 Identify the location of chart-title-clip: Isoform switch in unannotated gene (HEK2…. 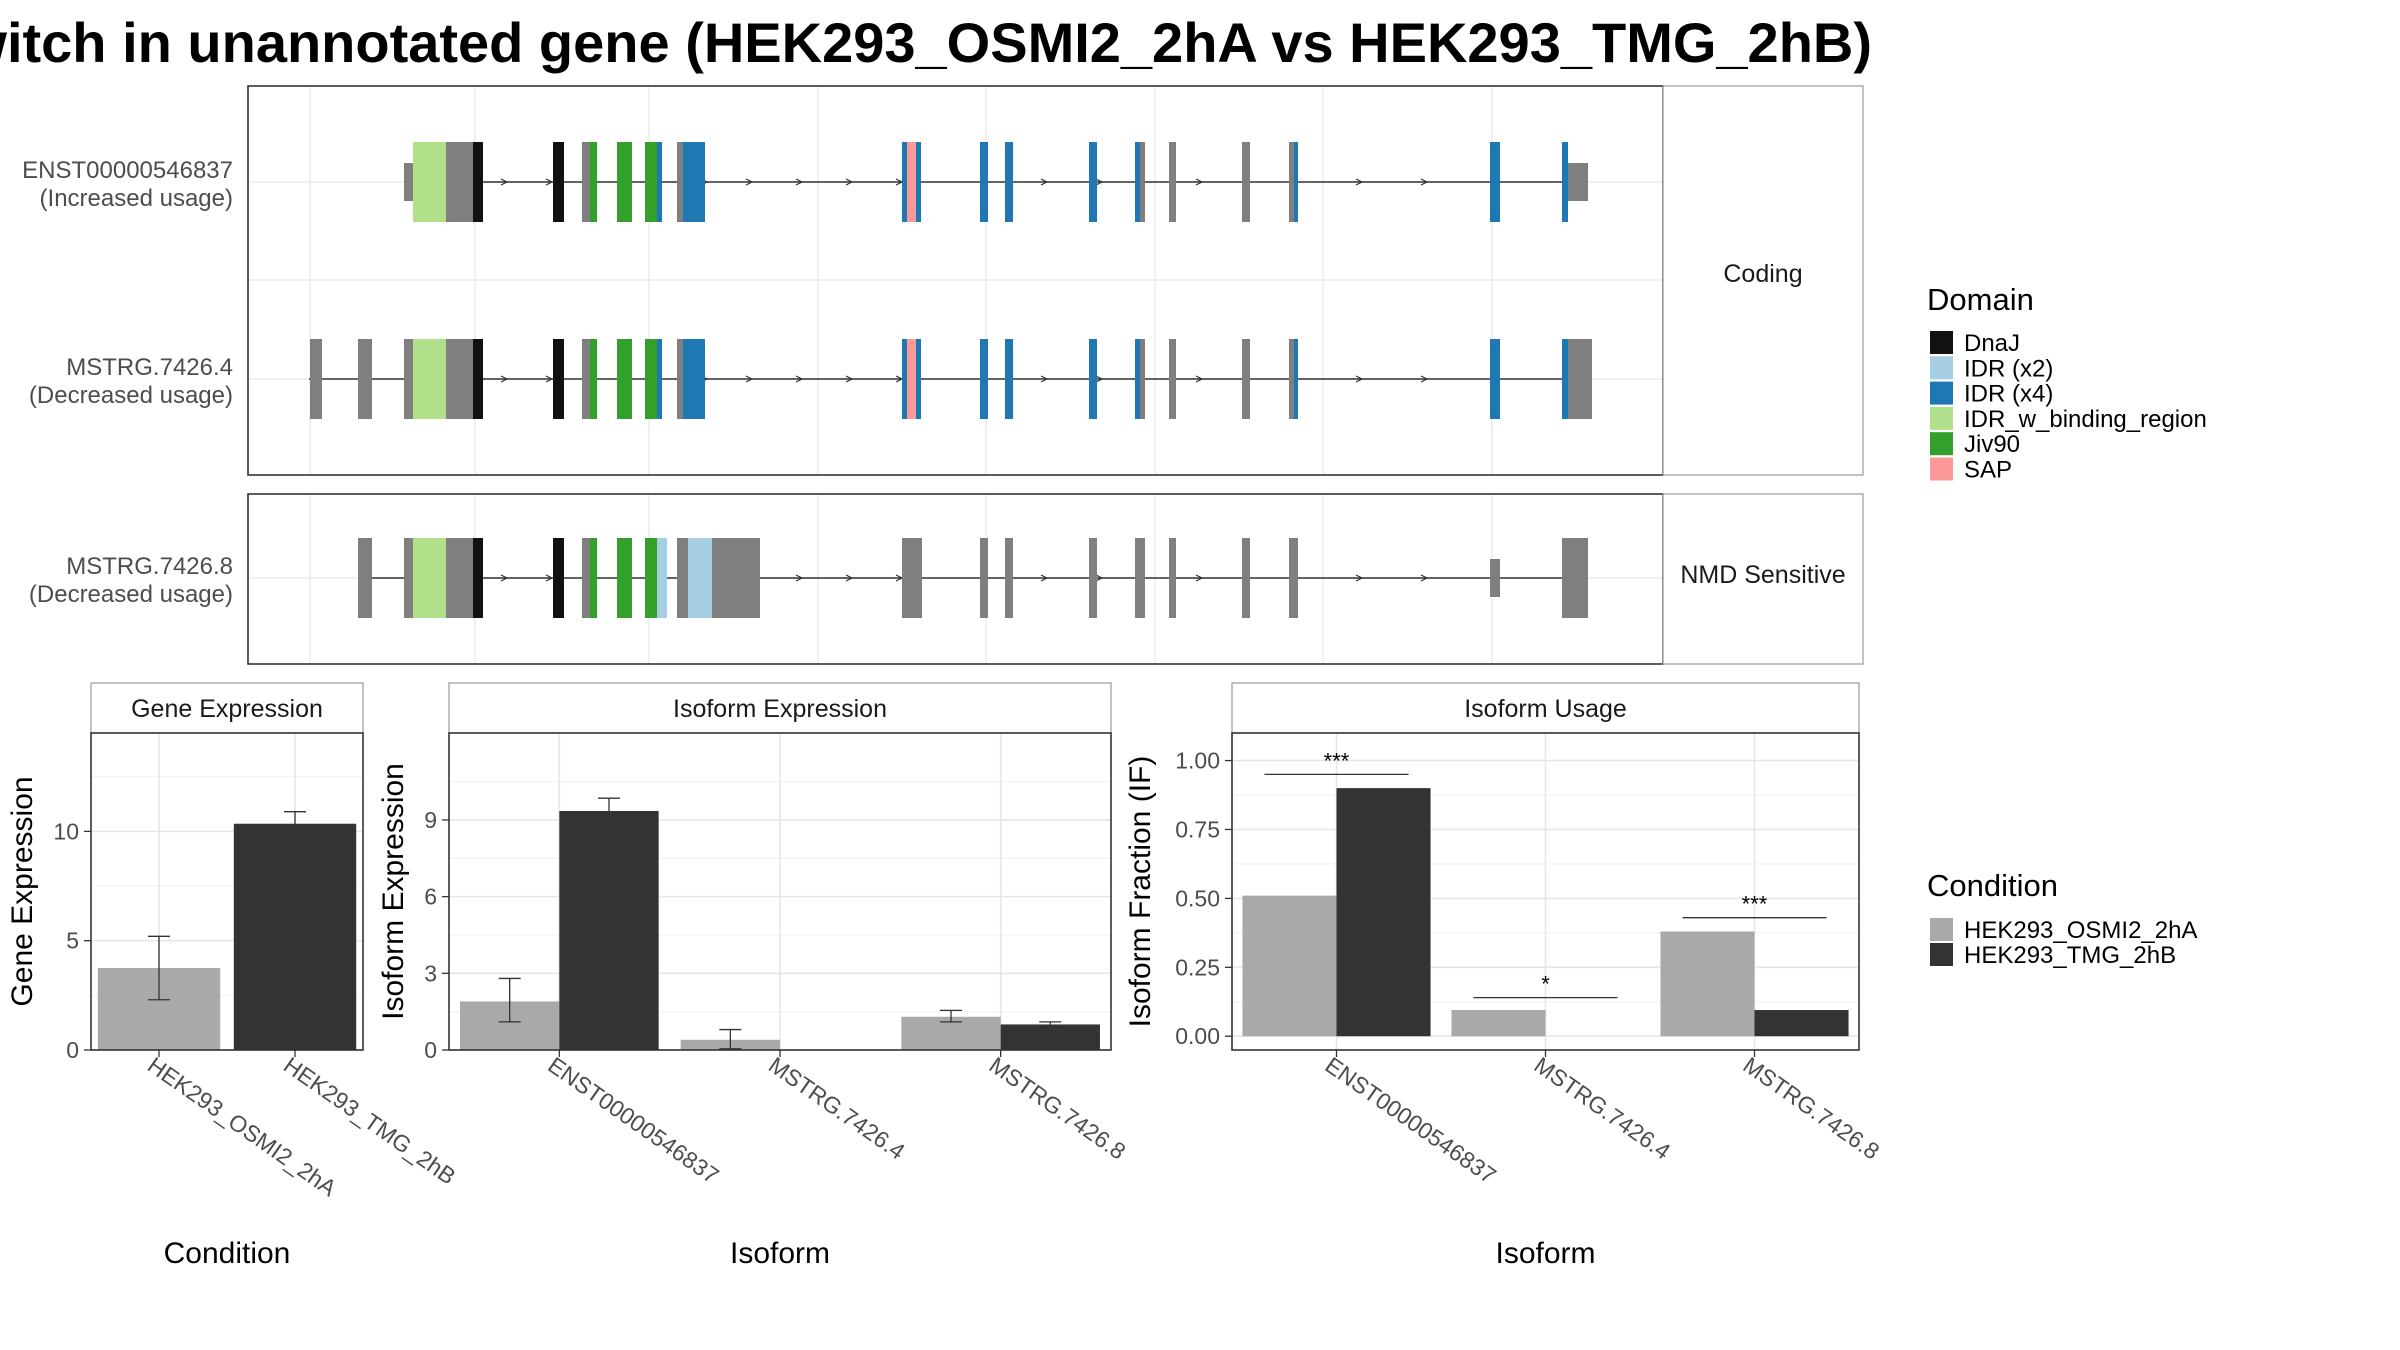
(936, 41).